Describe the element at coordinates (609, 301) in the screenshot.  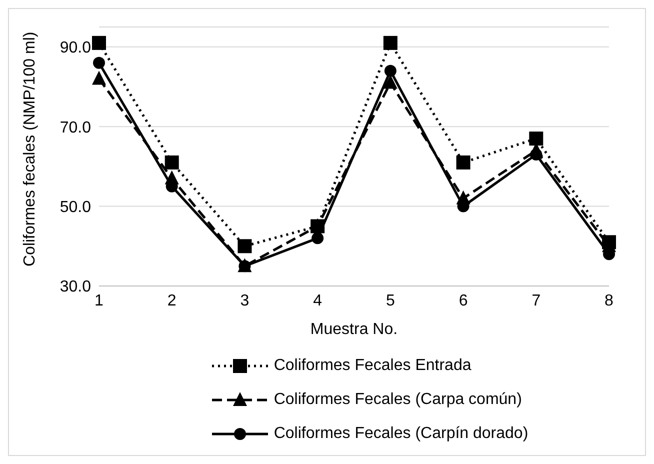
I see `x-tick-label: 8` at that location.